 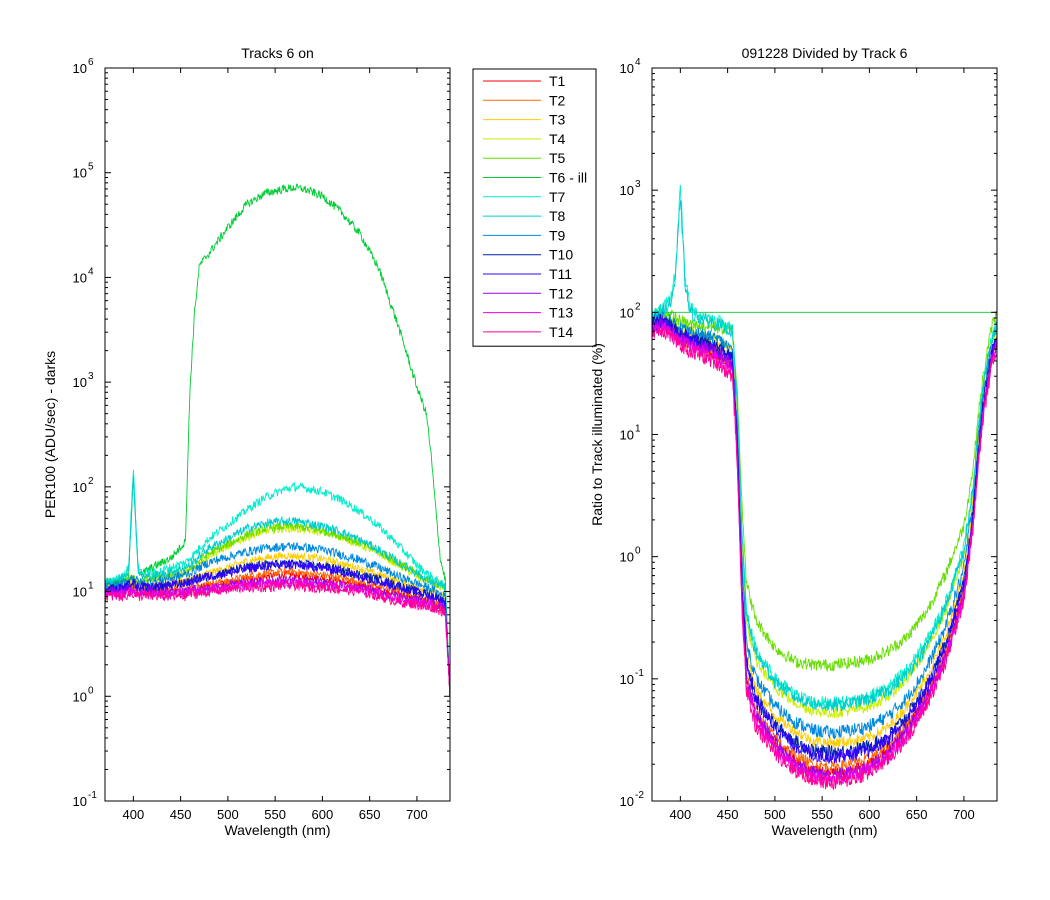 I want to click on y-tick-exponent: 6, so click(x=91, y=62).